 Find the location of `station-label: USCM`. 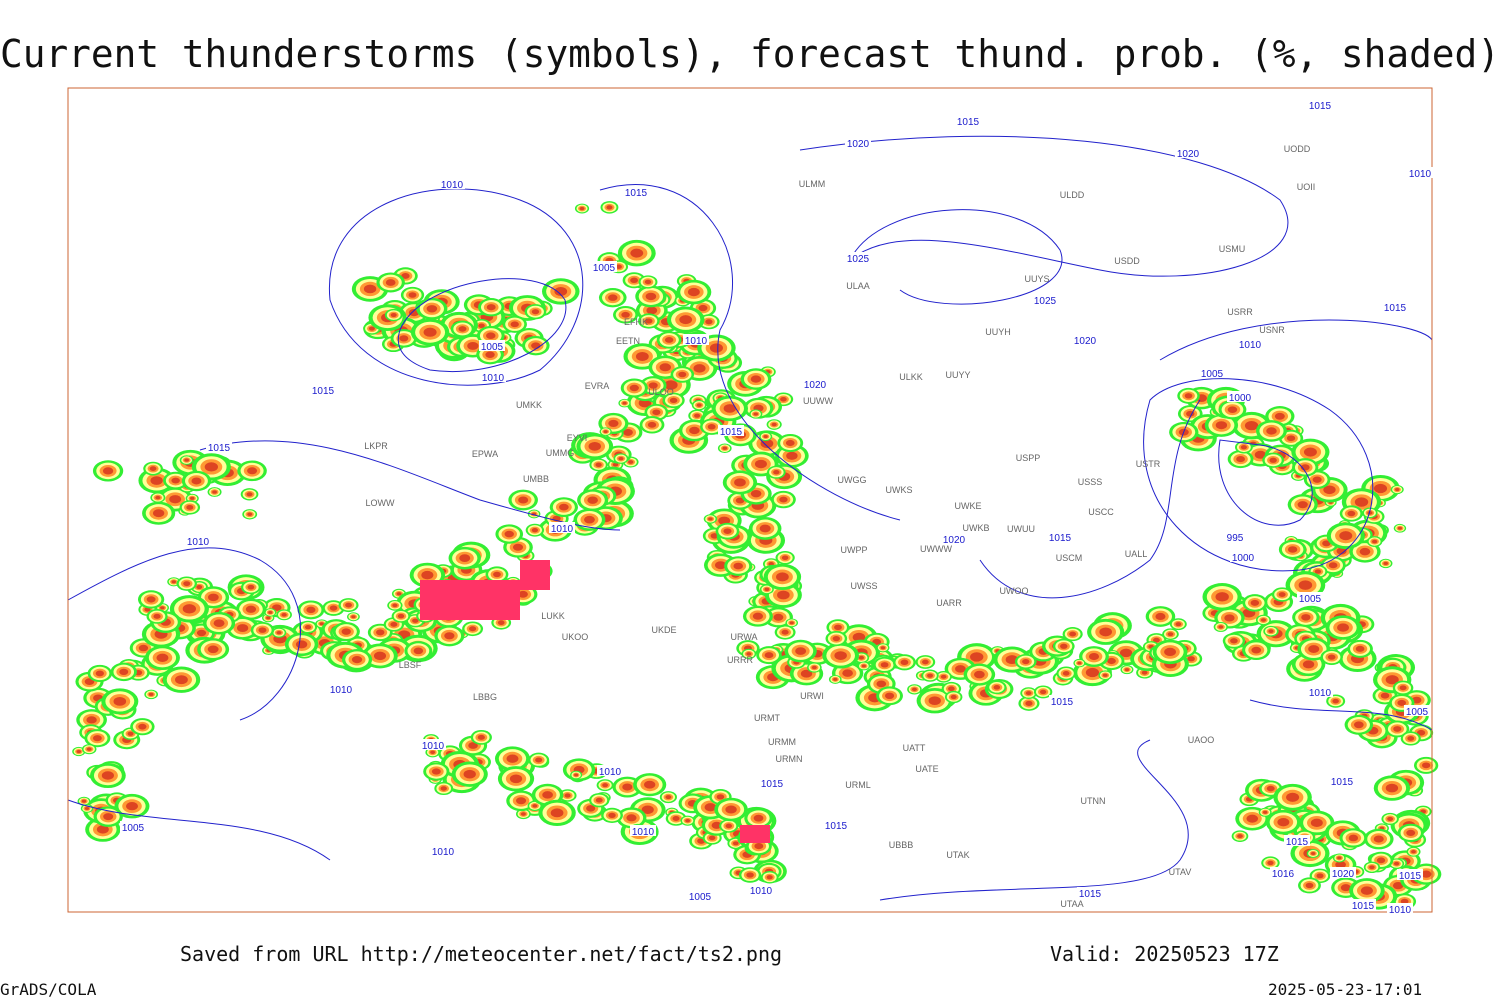

station-label: USCM is located at coordinates (1069, 558).